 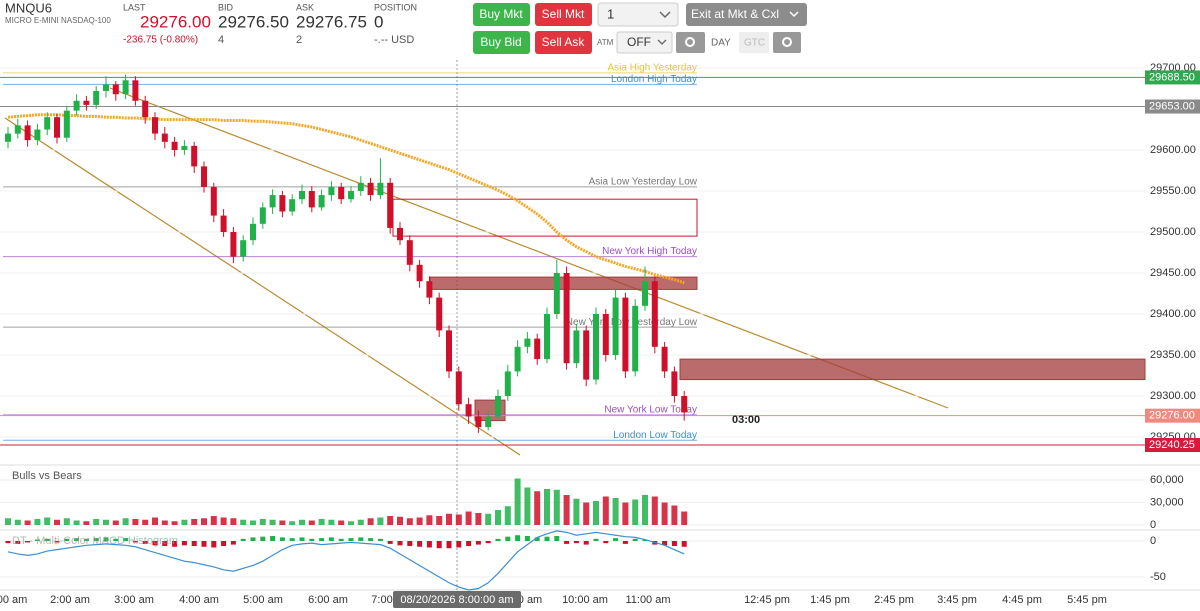 What do you see at coordinates (787, 42) in the screenshot?
I see `tif-settings` at bounding box center [787, 42].